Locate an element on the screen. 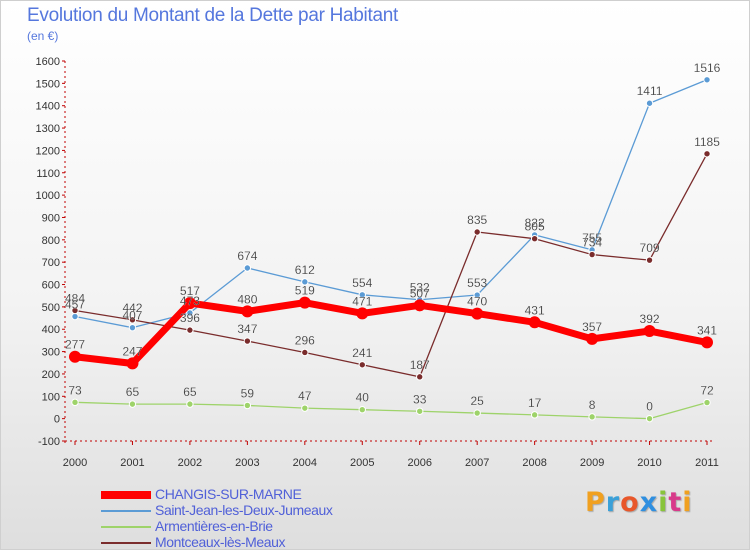  legend-label: CHANGIS-SUR-MARNE is located at coordinates (228, 494).